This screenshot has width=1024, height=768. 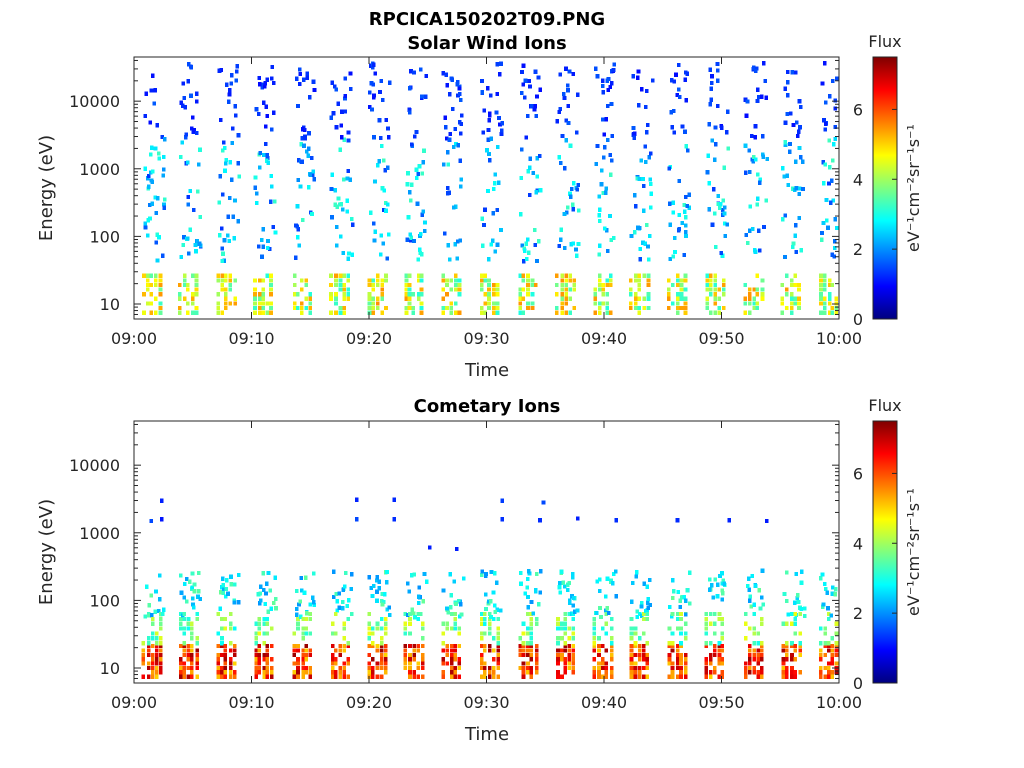 What do you see at coordinates (839, 338) in the screenshot?
I see `x-tick-label: 10:00` at bounding box center [839, 338].